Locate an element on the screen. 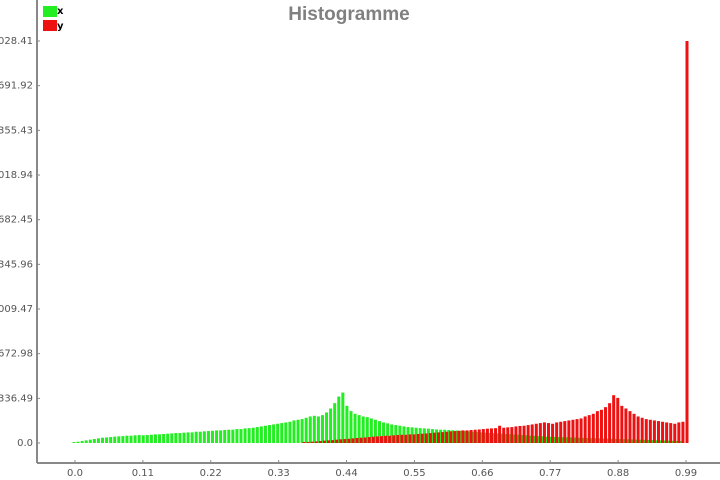  legend-swatch-x is located at coordinates (50, 11).